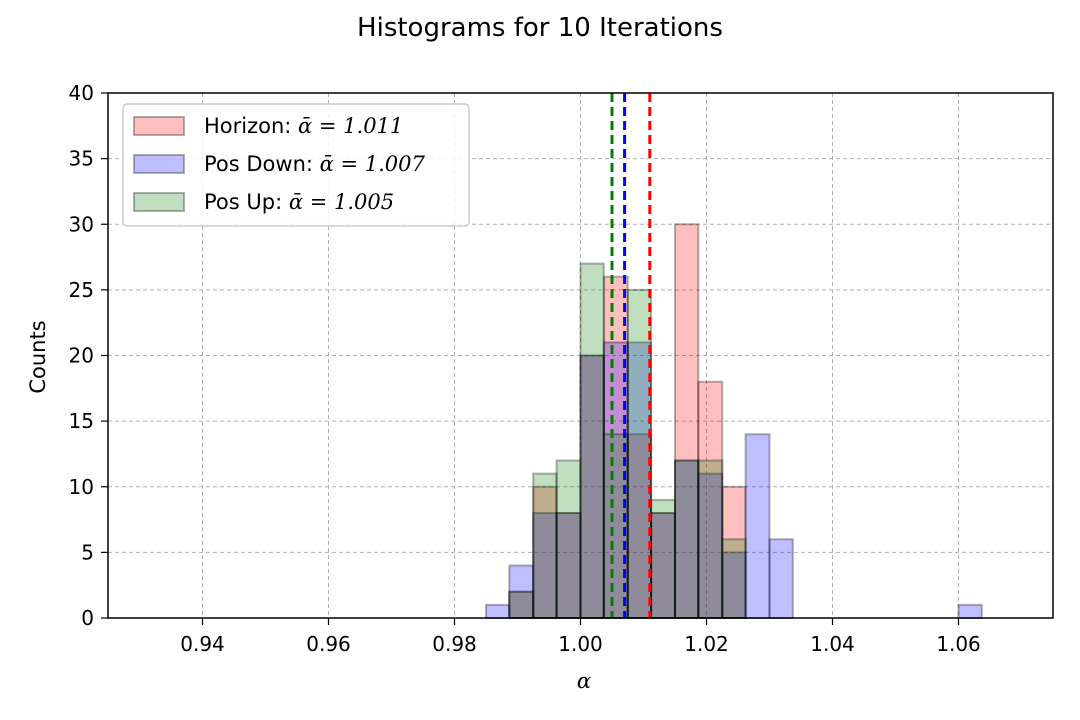 This screenshot has height=720, width=1080. What do you see at coordinates (159, 202) in the screenshot?
I see `legend-swatch-pos-up` at bounding box center [159, 202].